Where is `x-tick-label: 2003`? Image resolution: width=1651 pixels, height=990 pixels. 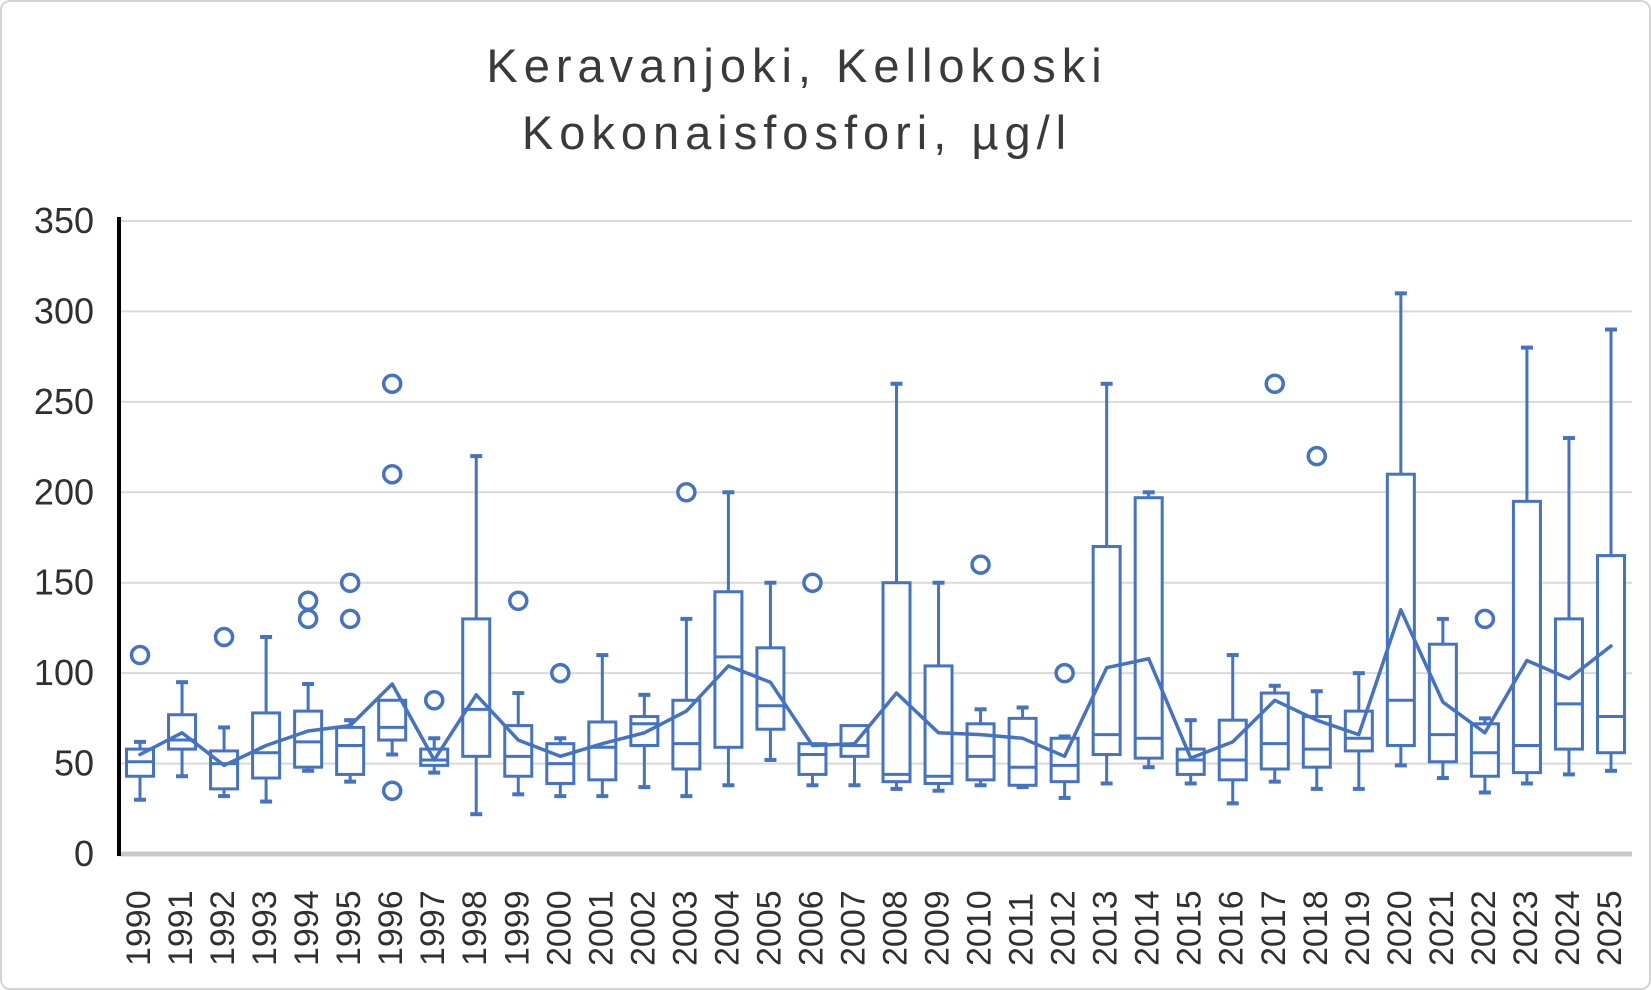
x-tick-label: 2003 is located at coordinates (685, 928).